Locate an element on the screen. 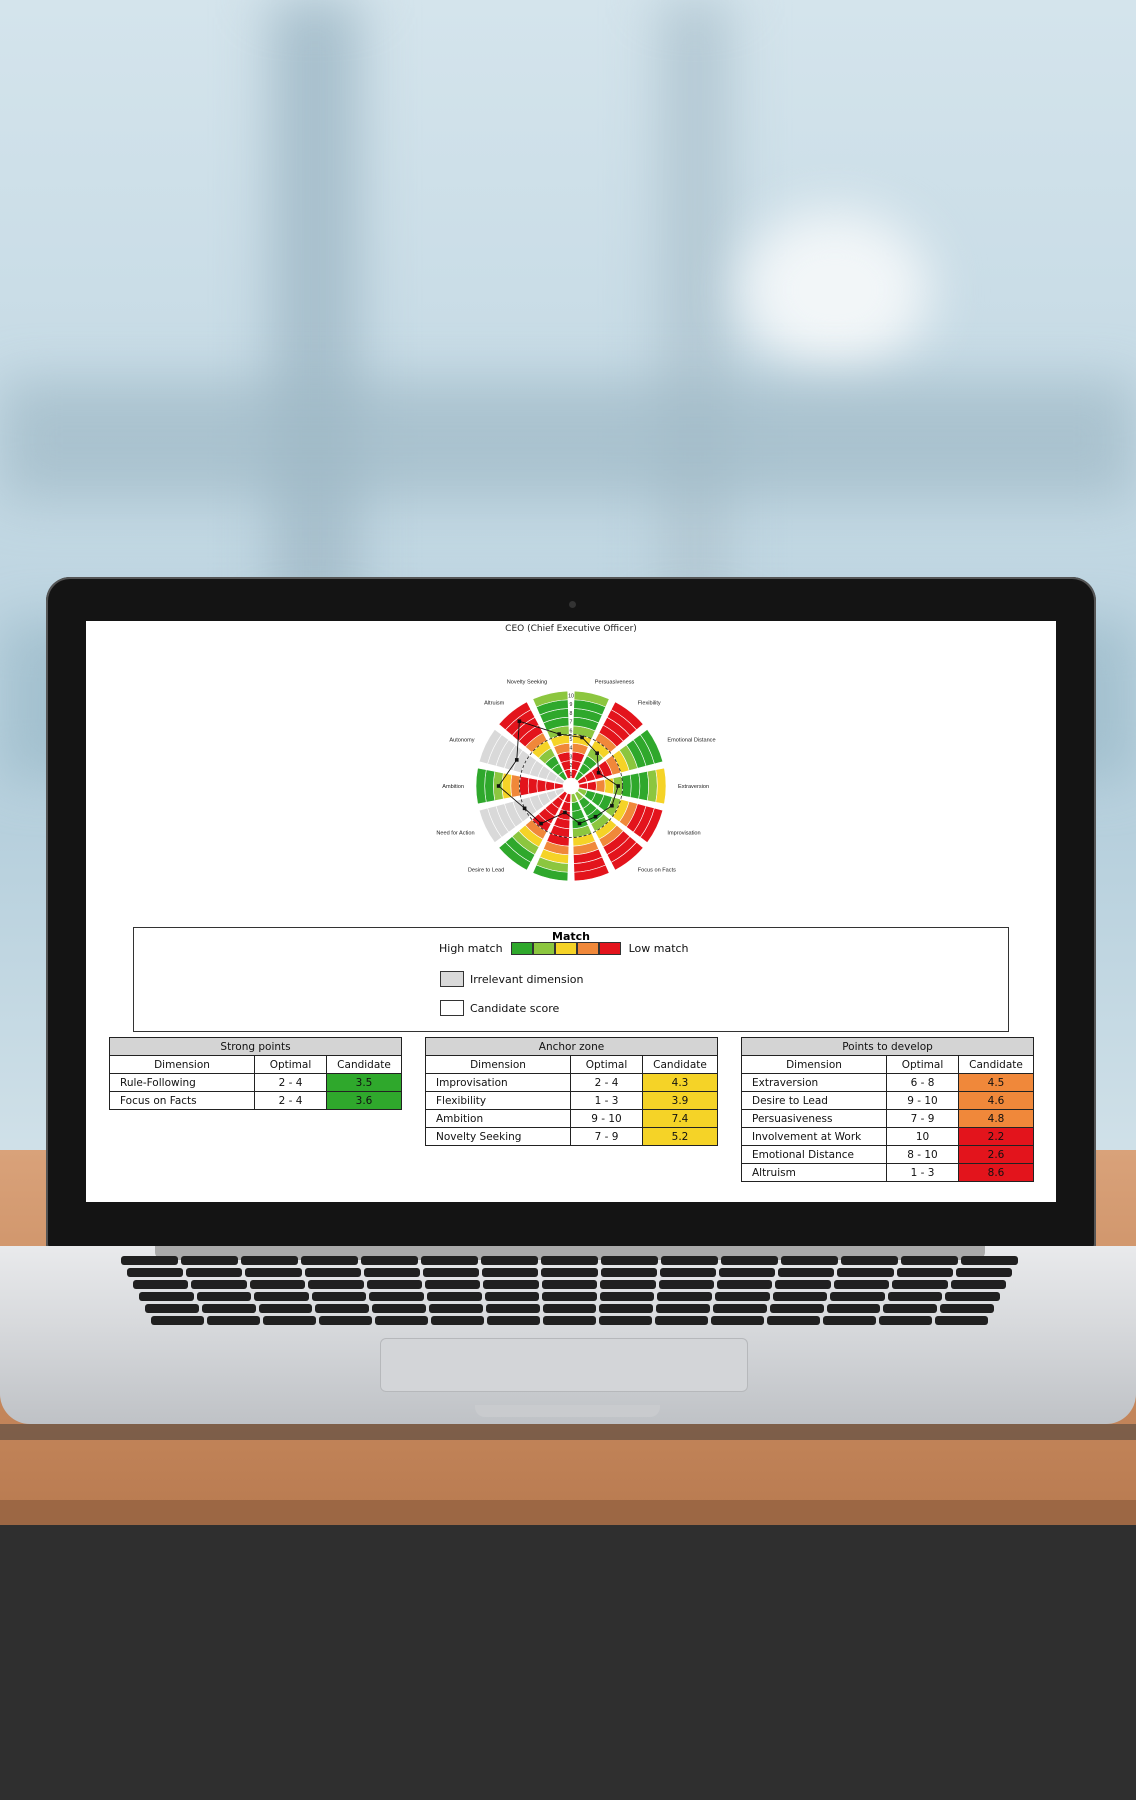  cell-candidate: 3.5 is located at coordinates (364, 1082).